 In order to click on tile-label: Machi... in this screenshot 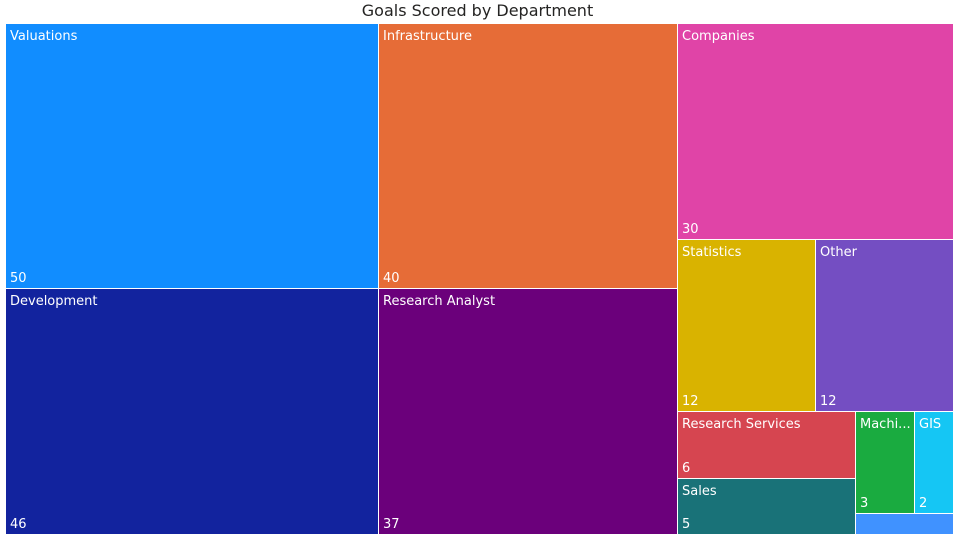, I will do `click(885, 424)`.